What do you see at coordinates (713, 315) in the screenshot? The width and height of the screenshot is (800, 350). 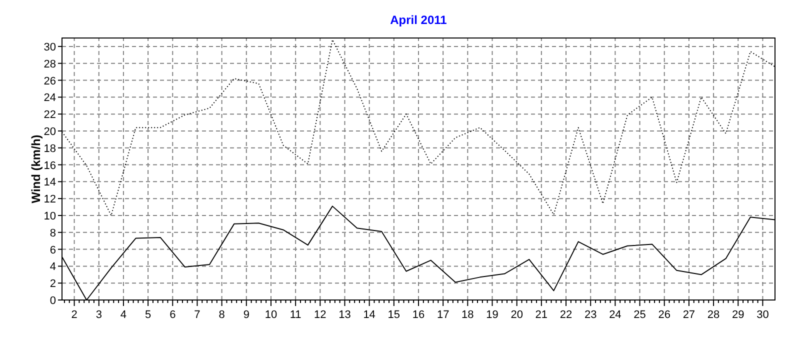 I see `x-tick-label: 28` at bounding box center [713, 315].